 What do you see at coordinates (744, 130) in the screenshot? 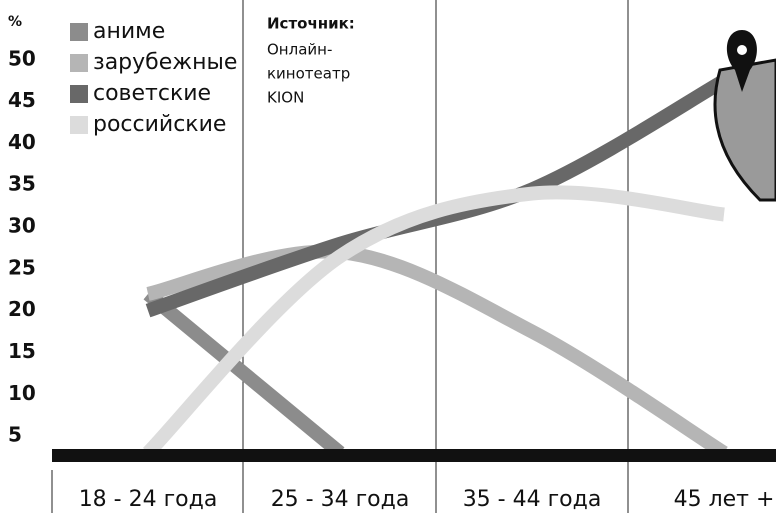
I see `pot` at bounding box center [744, 130].